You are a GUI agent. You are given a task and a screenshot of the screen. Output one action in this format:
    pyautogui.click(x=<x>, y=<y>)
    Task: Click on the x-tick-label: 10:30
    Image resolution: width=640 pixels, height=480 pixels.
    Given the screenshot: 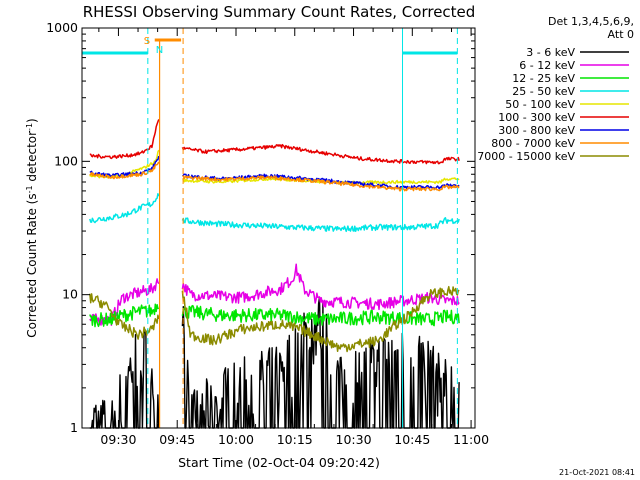 What is the action you would take?
    pyautogui.click(x=354, y=439)
    